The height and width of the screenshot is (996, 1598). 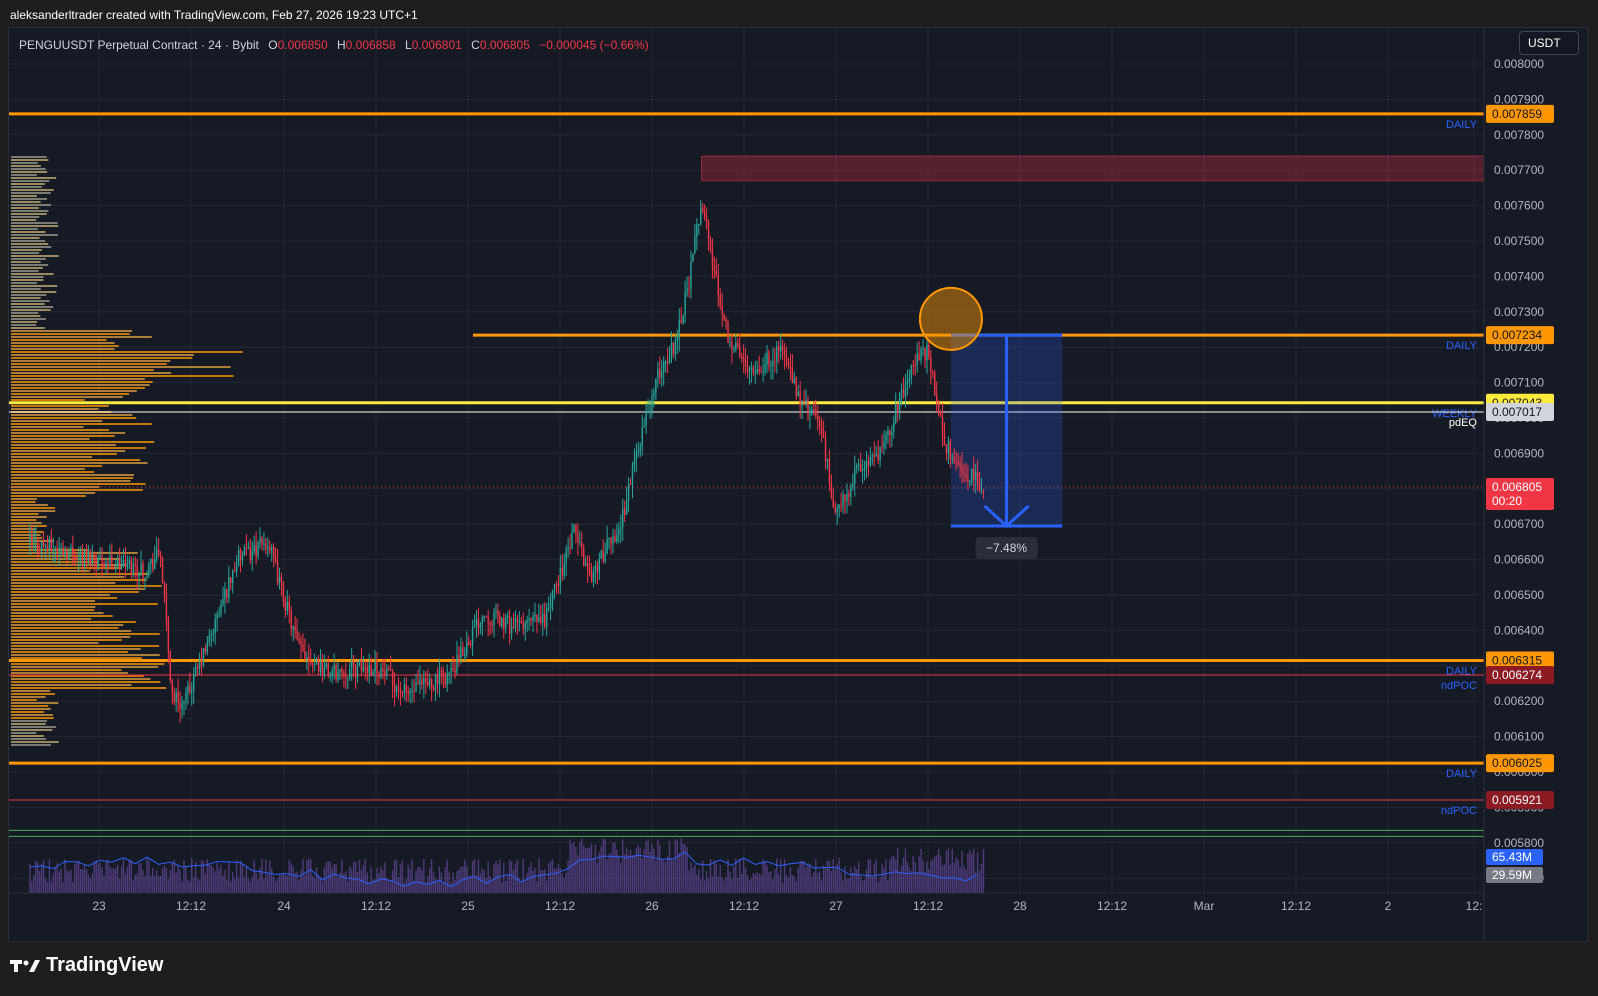 I want to click on time-axis-tick: 24, so click(x=284, y=906).